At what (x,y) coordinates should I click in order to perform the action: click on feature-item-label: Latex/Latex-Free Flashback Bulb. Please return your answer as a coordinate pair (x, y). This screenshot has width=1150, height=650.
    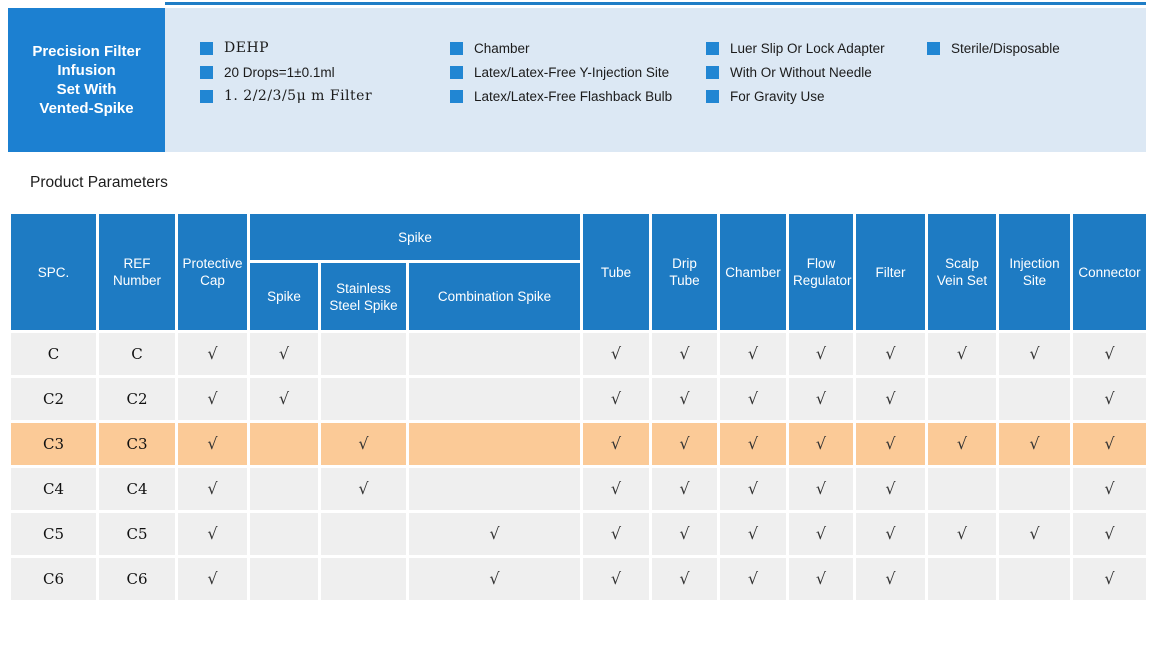
    Looking at the image, I should click on (573, 96).